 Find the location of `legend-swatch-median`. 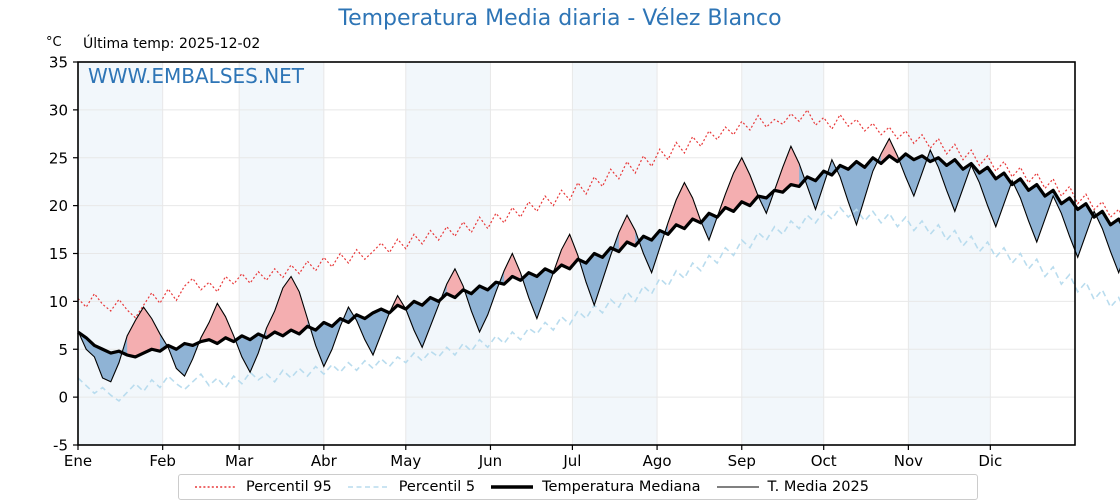

legend-swatch-median is located at coordinates (512, 487).